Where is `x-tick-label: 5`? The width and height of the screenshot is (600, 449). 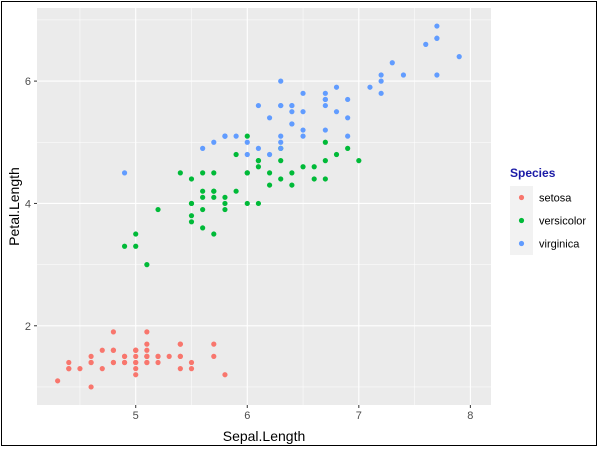
x-tick-label: 5 is located at coordinates (136, 416).